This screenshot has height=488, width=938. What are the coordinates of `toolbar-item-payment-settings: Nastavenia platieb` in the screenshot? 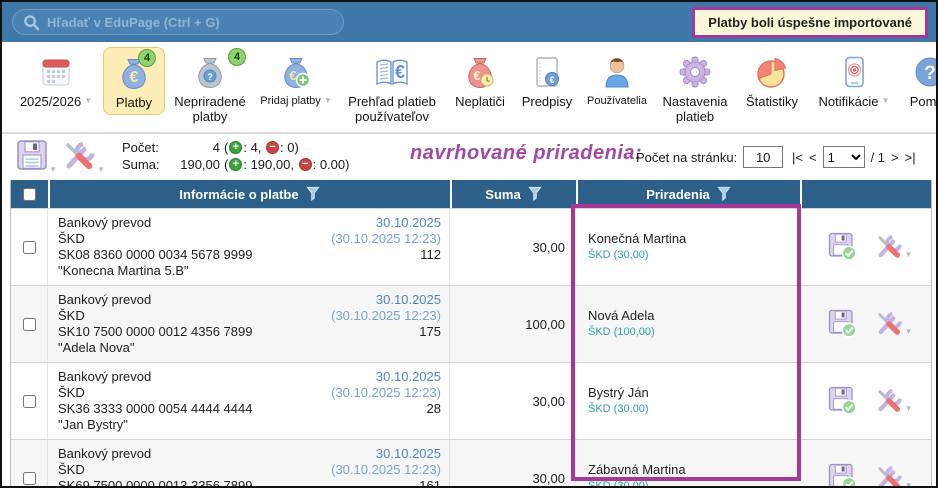 It's located at (695, 87).